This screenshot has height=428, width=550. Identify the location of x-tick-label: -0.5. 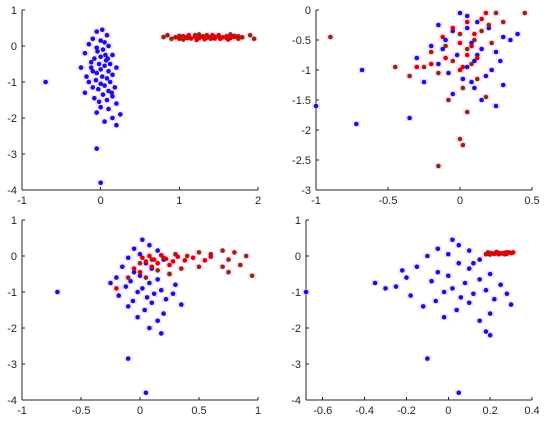
(81, 411).